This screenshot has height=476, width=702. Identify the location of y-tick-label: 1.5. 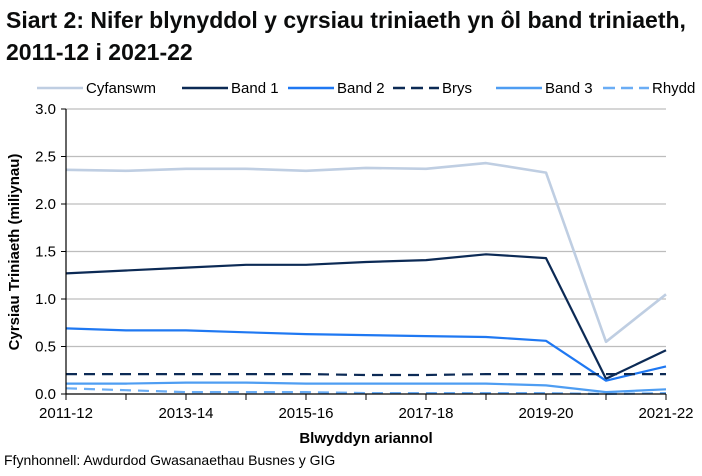
(45, 252).